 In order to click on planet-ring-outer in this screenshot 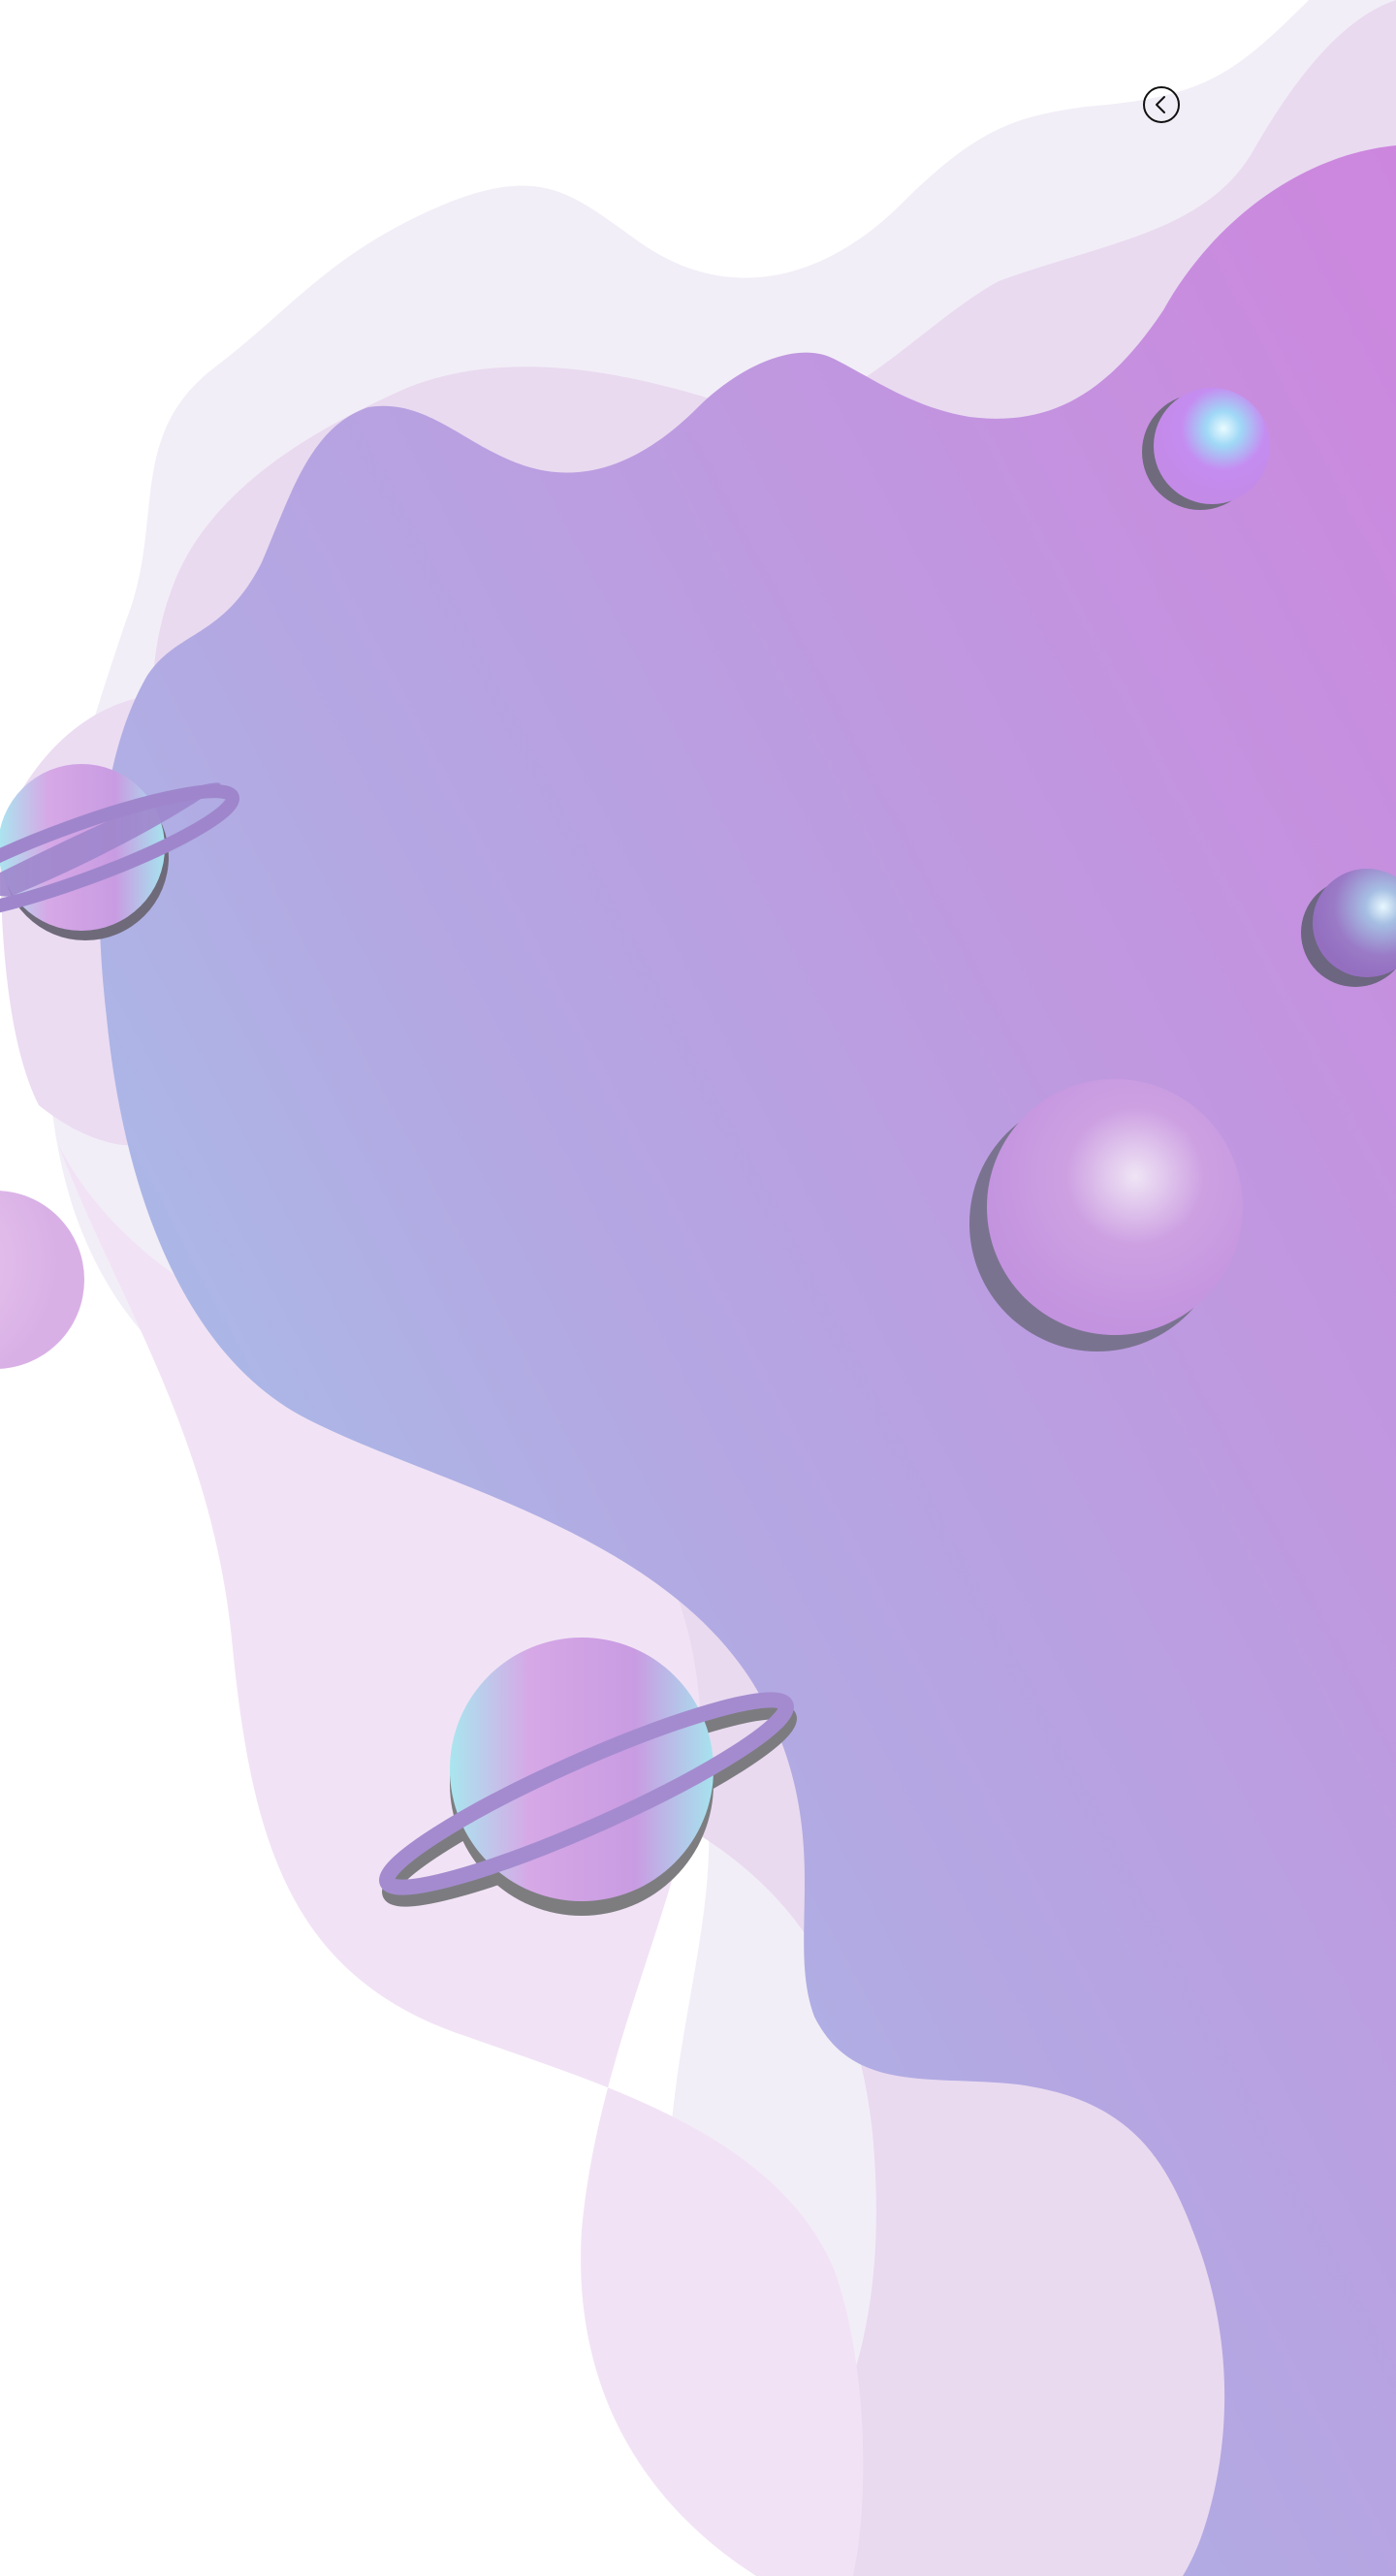, I will do `click(120, 853)`.